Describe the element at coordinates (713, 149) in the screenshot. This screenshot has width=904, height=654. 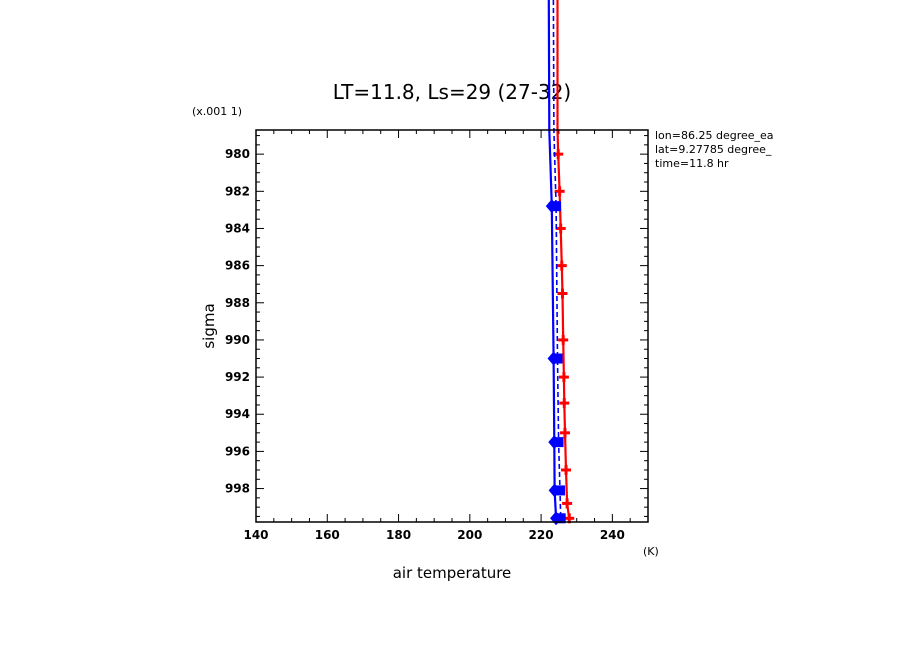
I see `annotation-lat: lat=9.27785 degree_` at that location.